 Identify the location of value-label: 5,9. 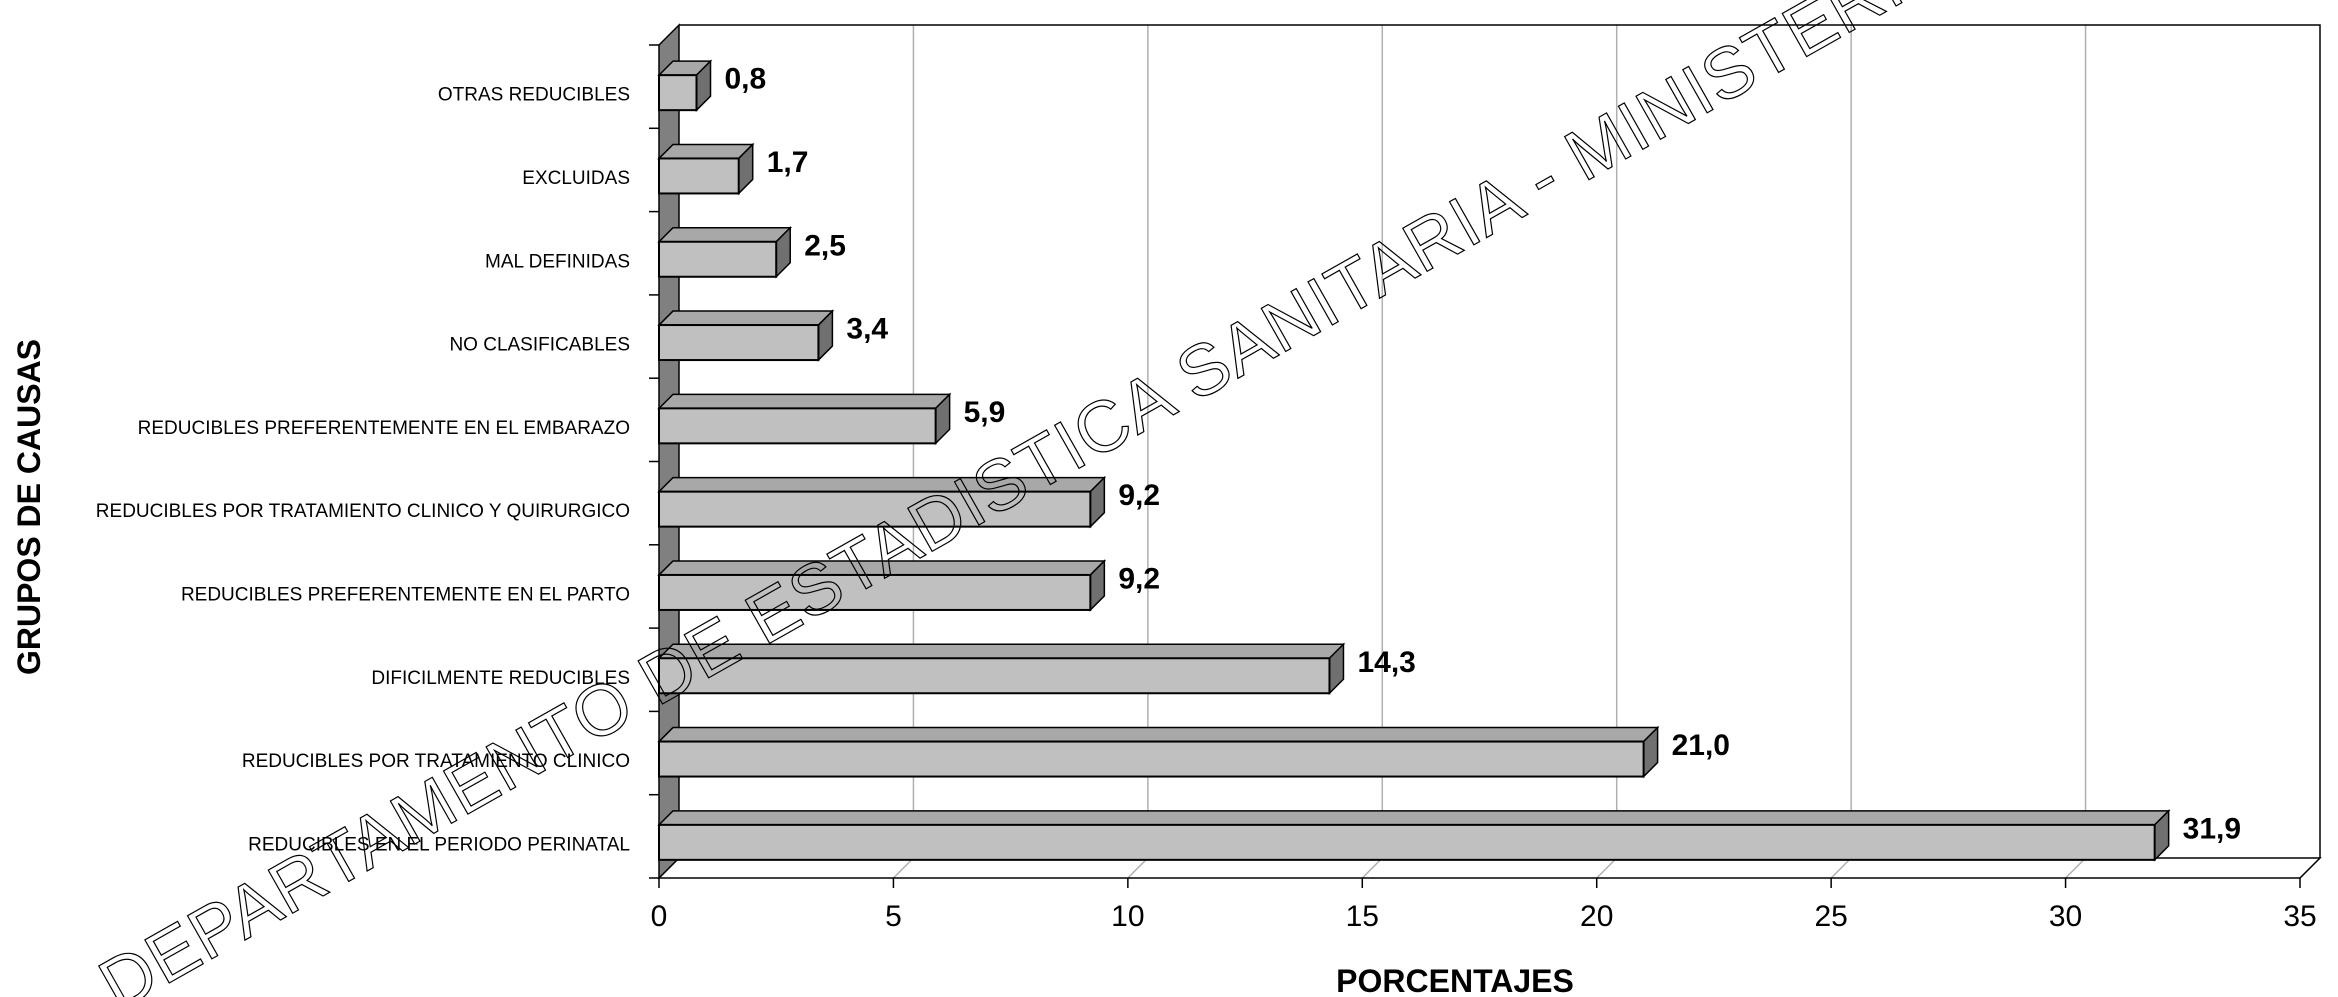
(985, 412).